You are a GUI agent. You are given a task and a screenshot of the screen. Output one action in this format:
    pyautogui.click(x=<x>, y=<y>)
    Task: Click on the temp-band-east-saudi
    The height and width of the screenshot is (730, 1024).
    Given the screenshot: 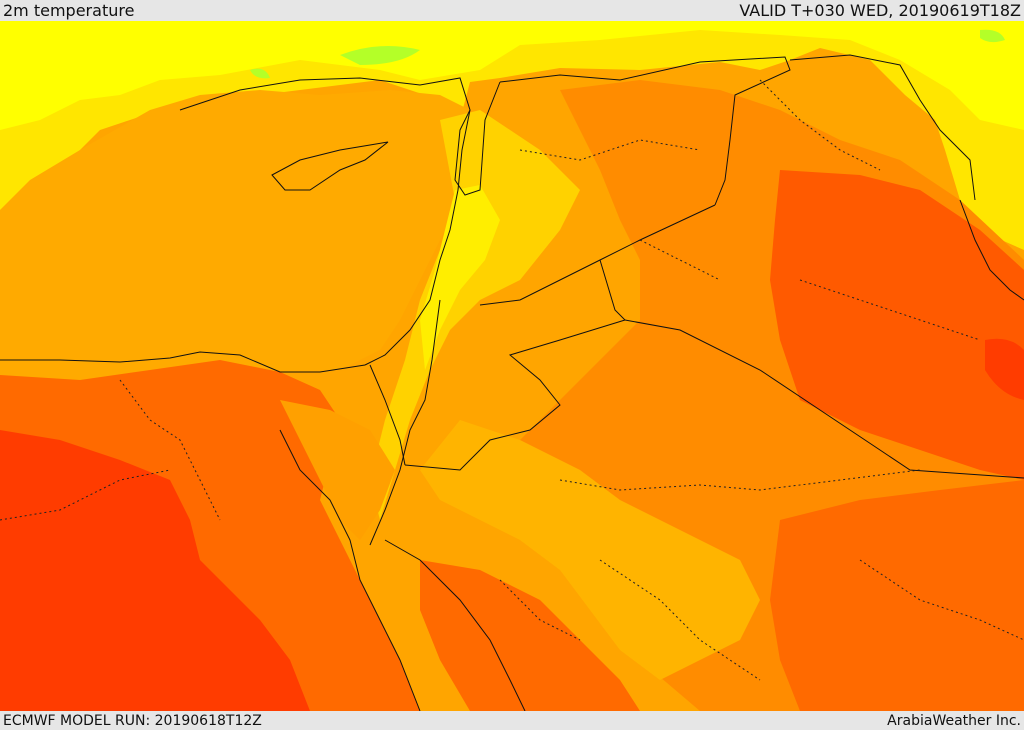 What is the action you would take?
    pyautogui.click(x=897, y=595)
    